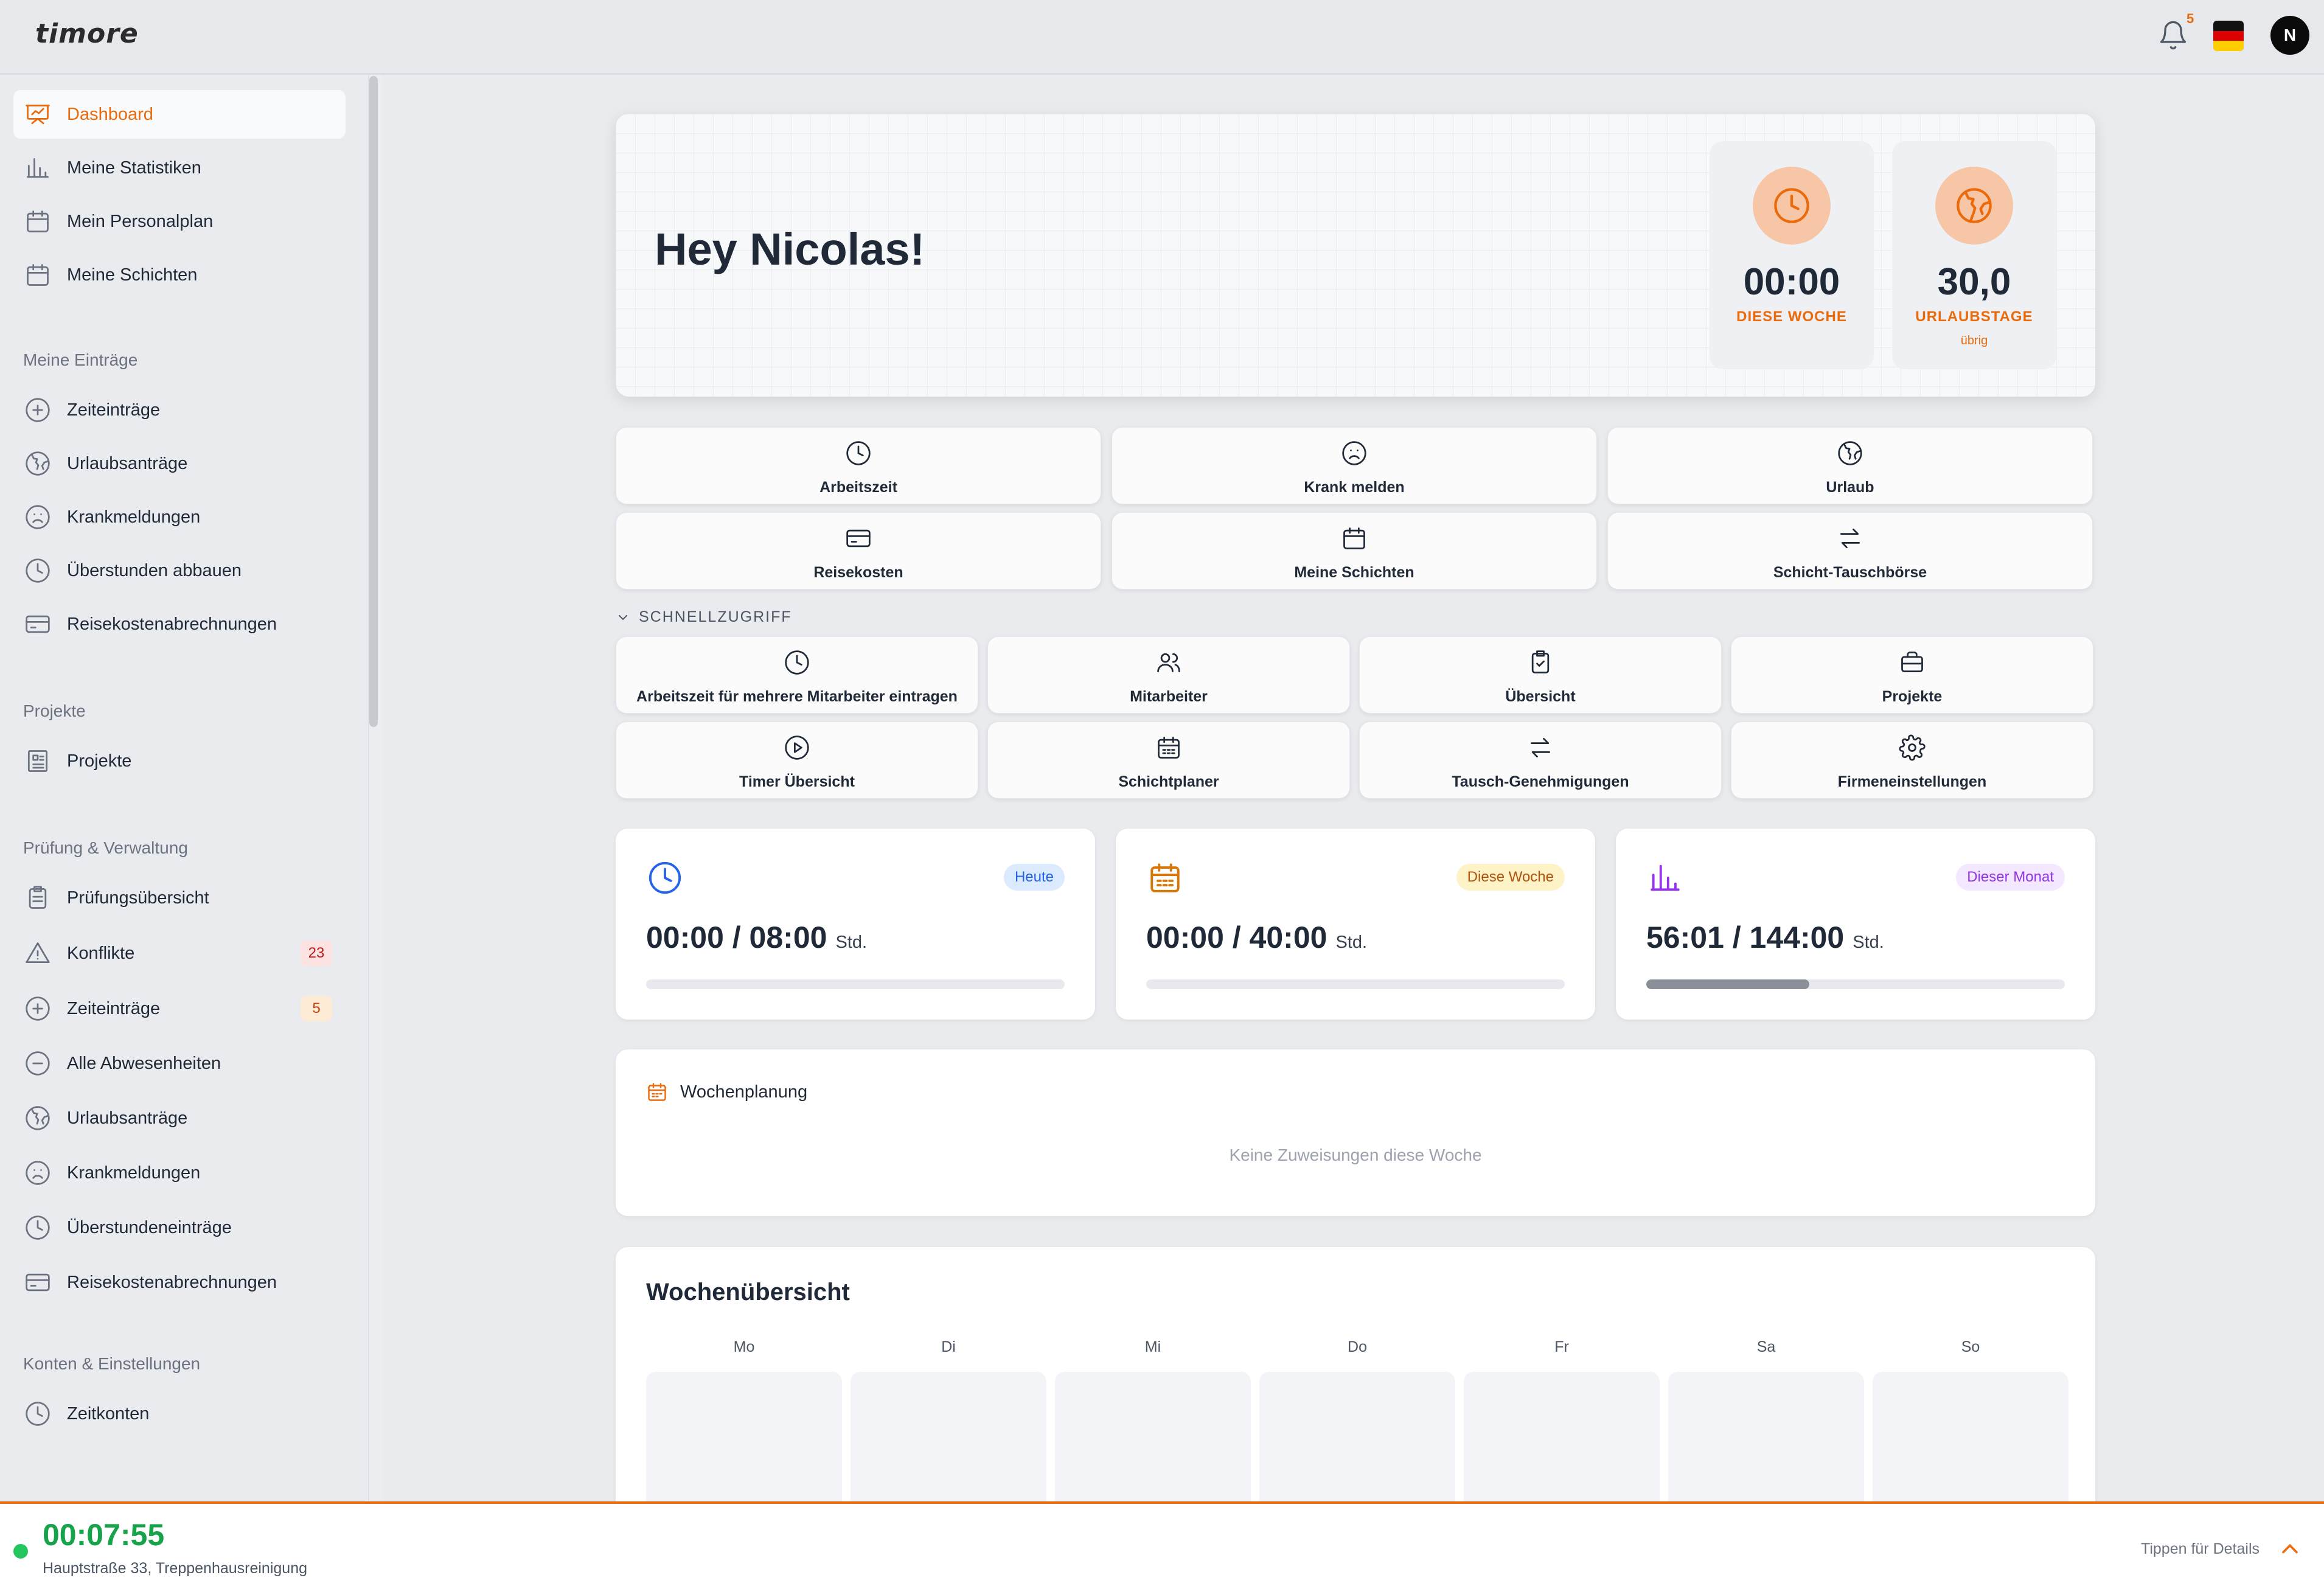  I want to click on sidebar-item-prufungsubersicht: Prüfungsübersicht, so click(179, 898).